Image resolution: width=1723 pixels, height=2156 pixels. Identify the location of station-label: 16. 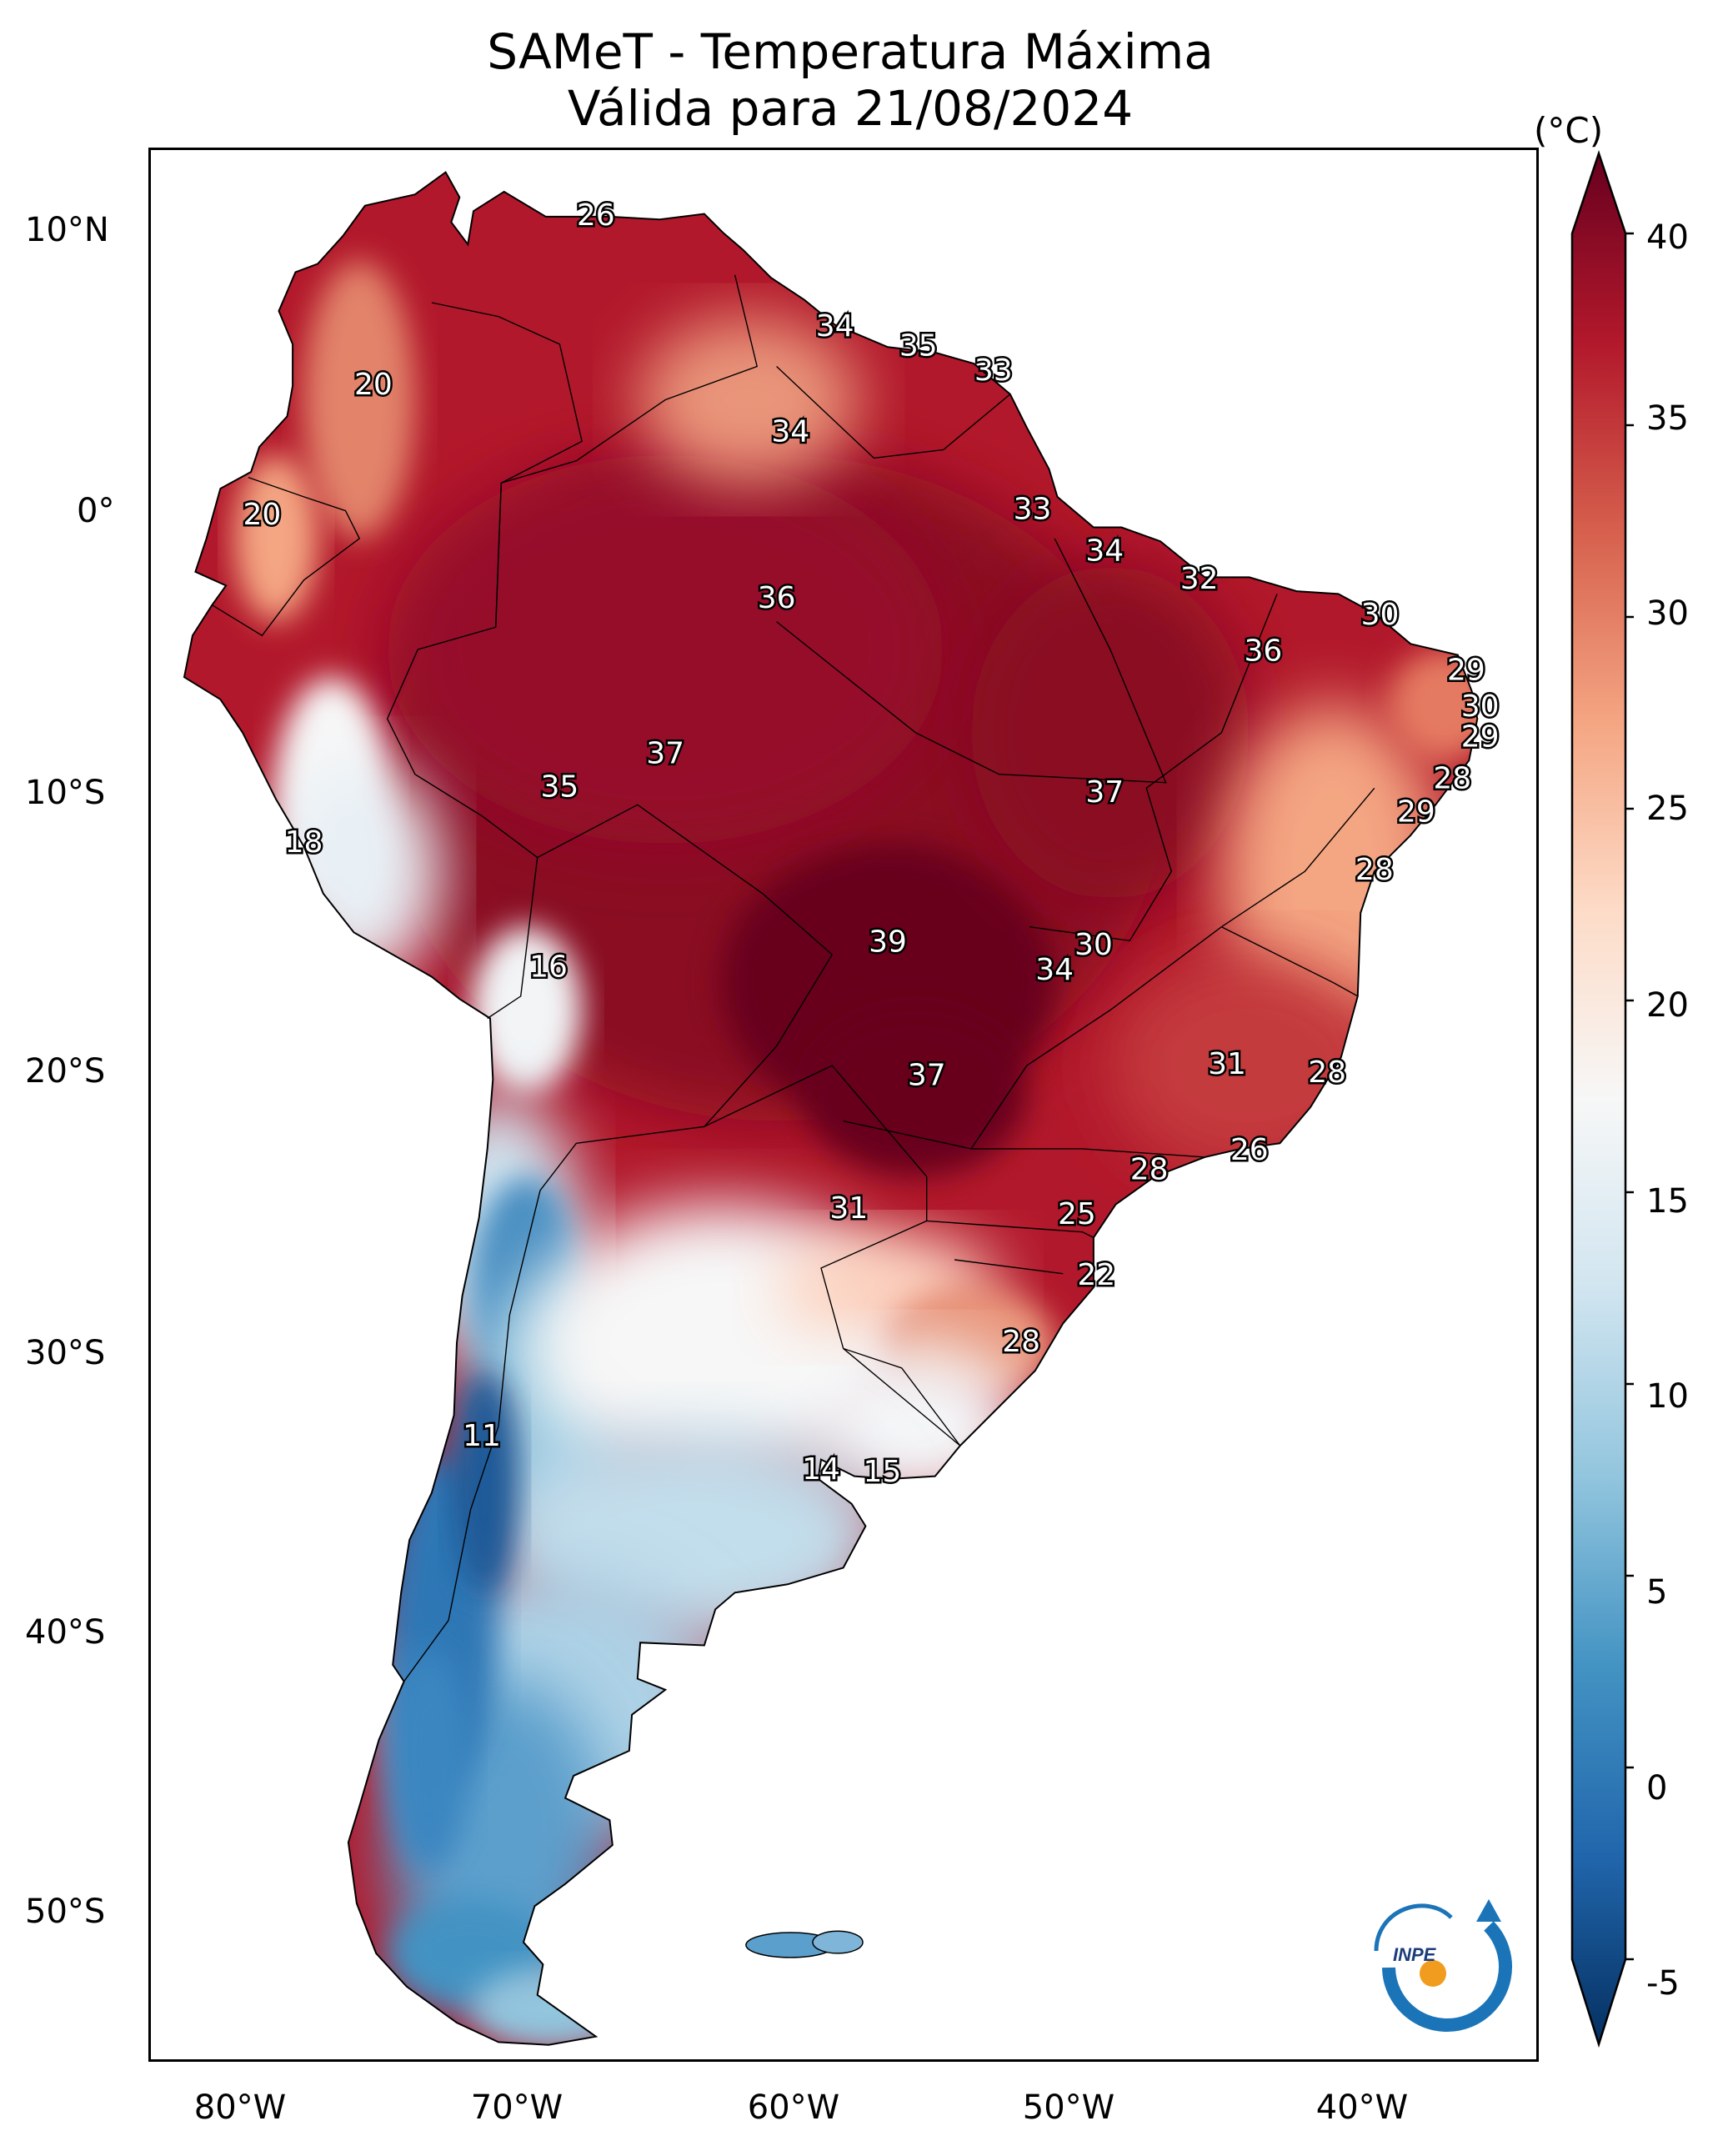
(548, 967).